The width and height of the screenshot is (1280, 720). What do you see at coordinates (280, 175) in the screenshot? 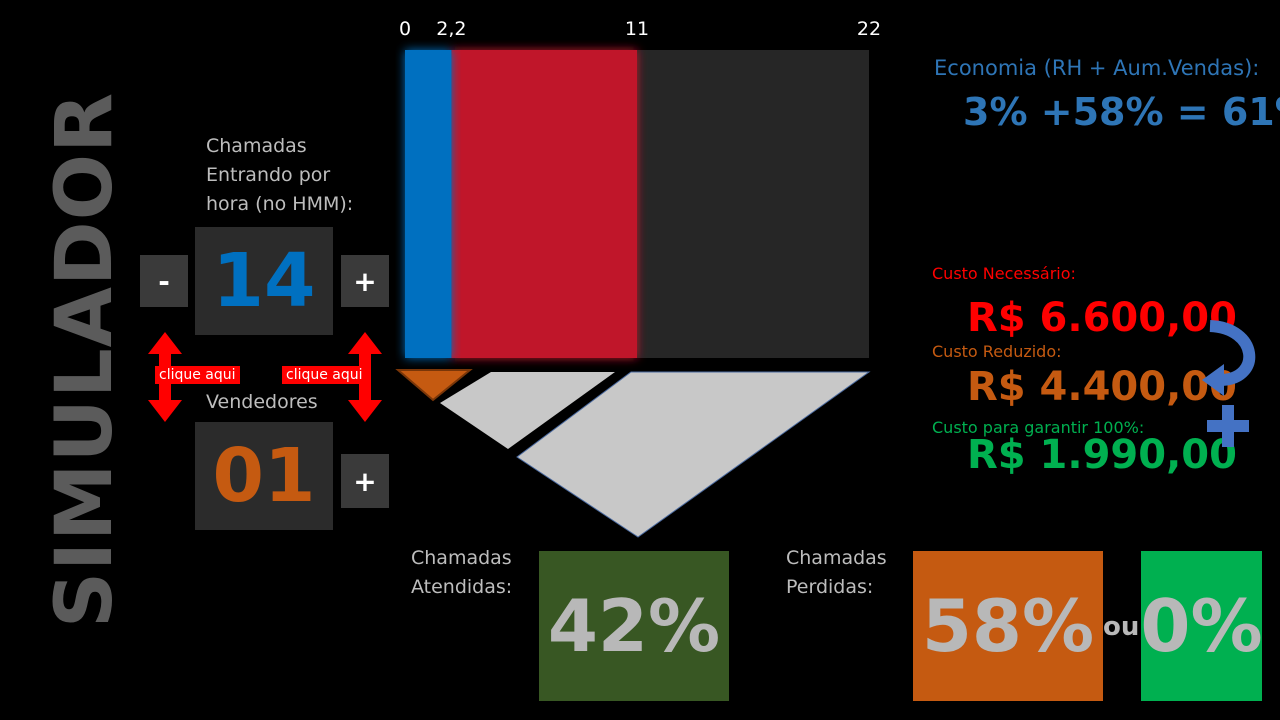
I see `calls-label: Chamadas Entrando por hora (no HMM):` at bounding box center [280, 175].